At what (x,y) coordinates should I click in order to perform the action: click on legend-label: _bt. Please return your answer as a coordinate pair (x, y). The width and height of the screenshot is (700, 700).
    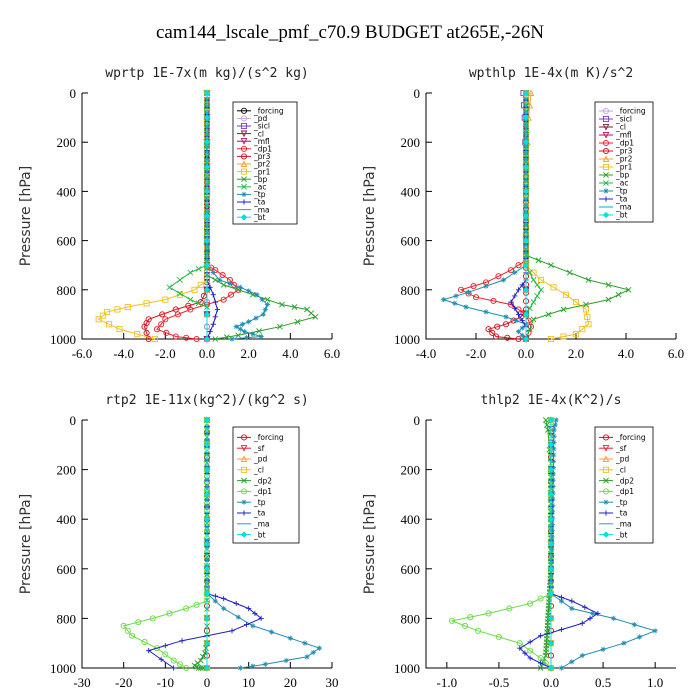
    Looking at the image, I should click on (621, 534).